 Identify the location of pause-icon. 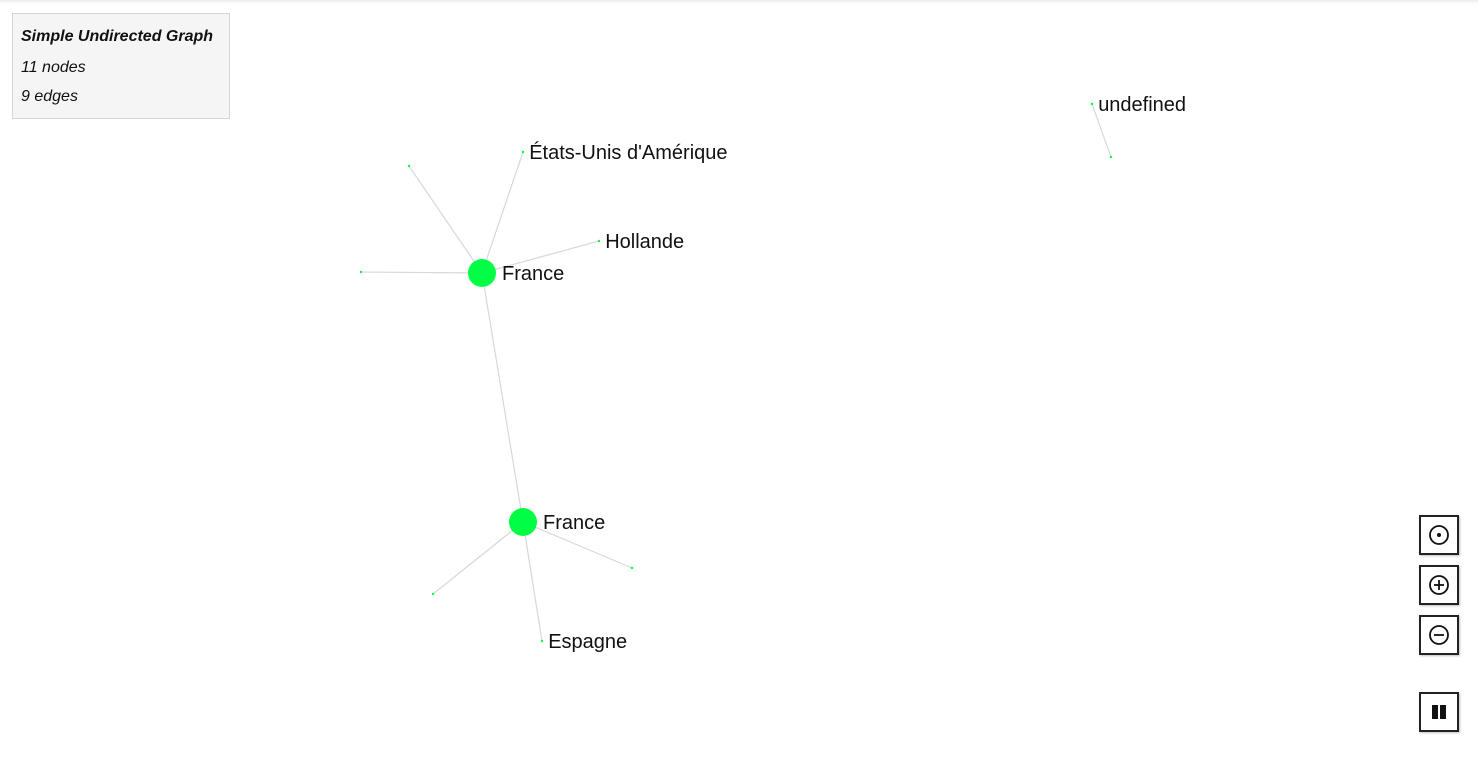
(1439, 712).